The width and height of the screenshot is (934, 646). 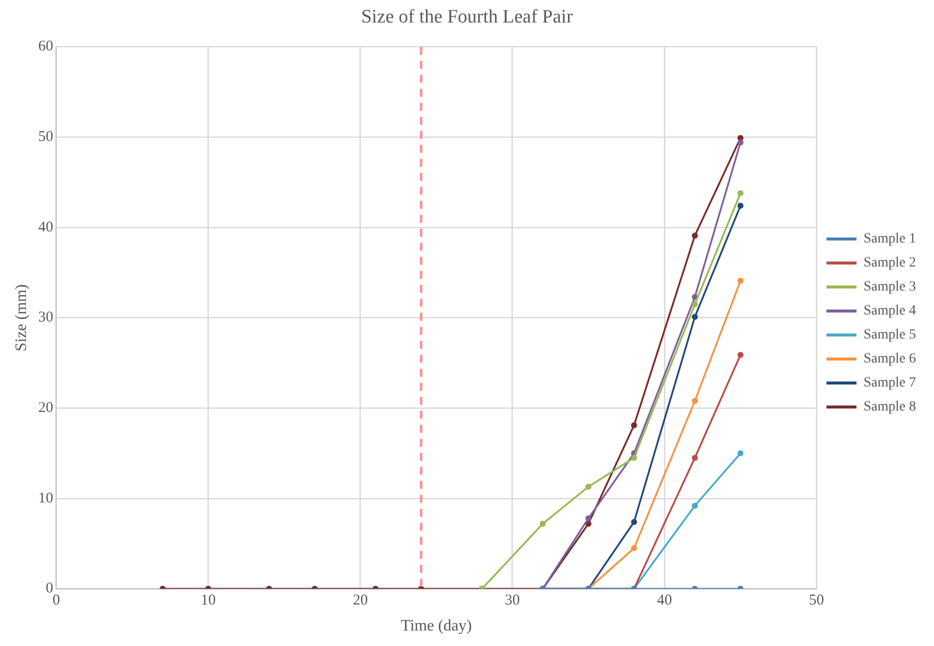 I want to click on legend-label: Sample 3, so click(x=890, y=287).